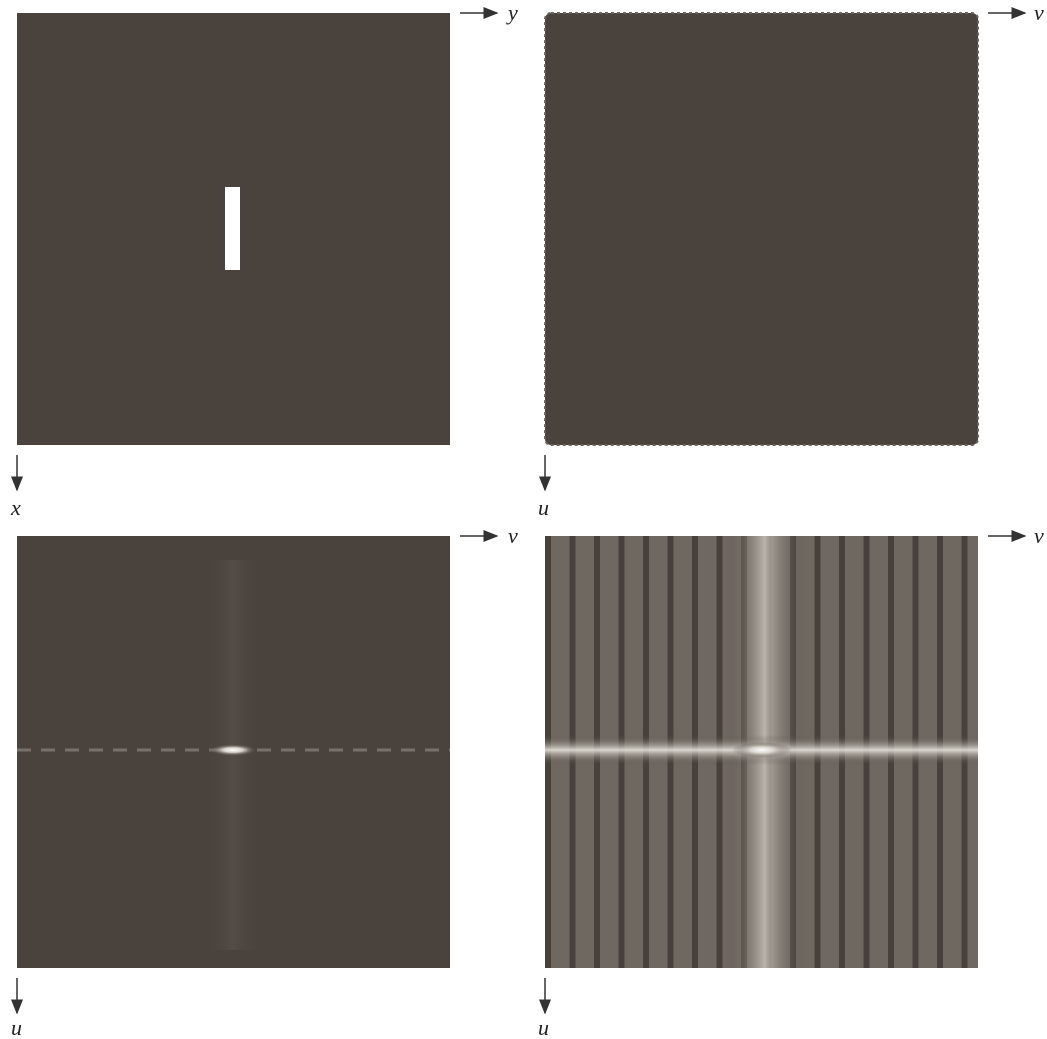 The height and width of the screenshot is (1039, 1047). Describe the element at coordinates (512, 12) in the screenshot. I see `x-axis-label: y` at that location.